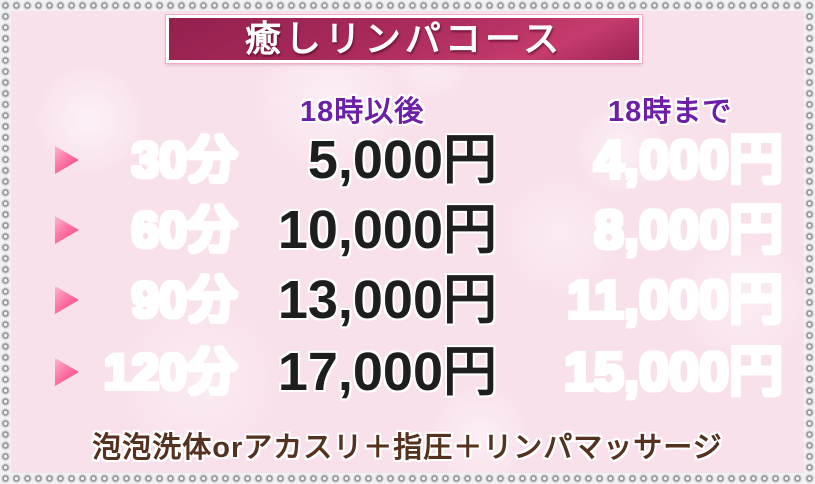  What do you see at coordinates (184, 230) in the screenshot?
I see `duration-label: 60分` at bounding box center [184, 230].